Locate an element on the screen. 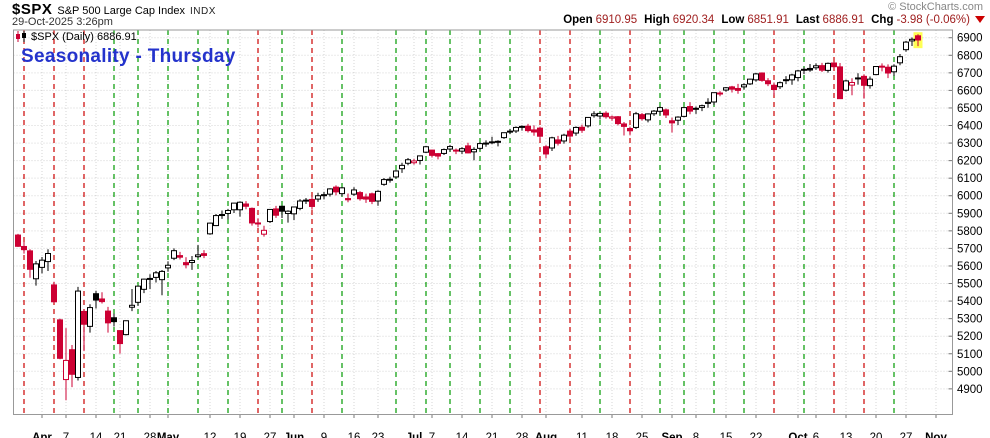 The image size is (990, 438). x-axis-label: Sep is located at coordinates (671, 435).